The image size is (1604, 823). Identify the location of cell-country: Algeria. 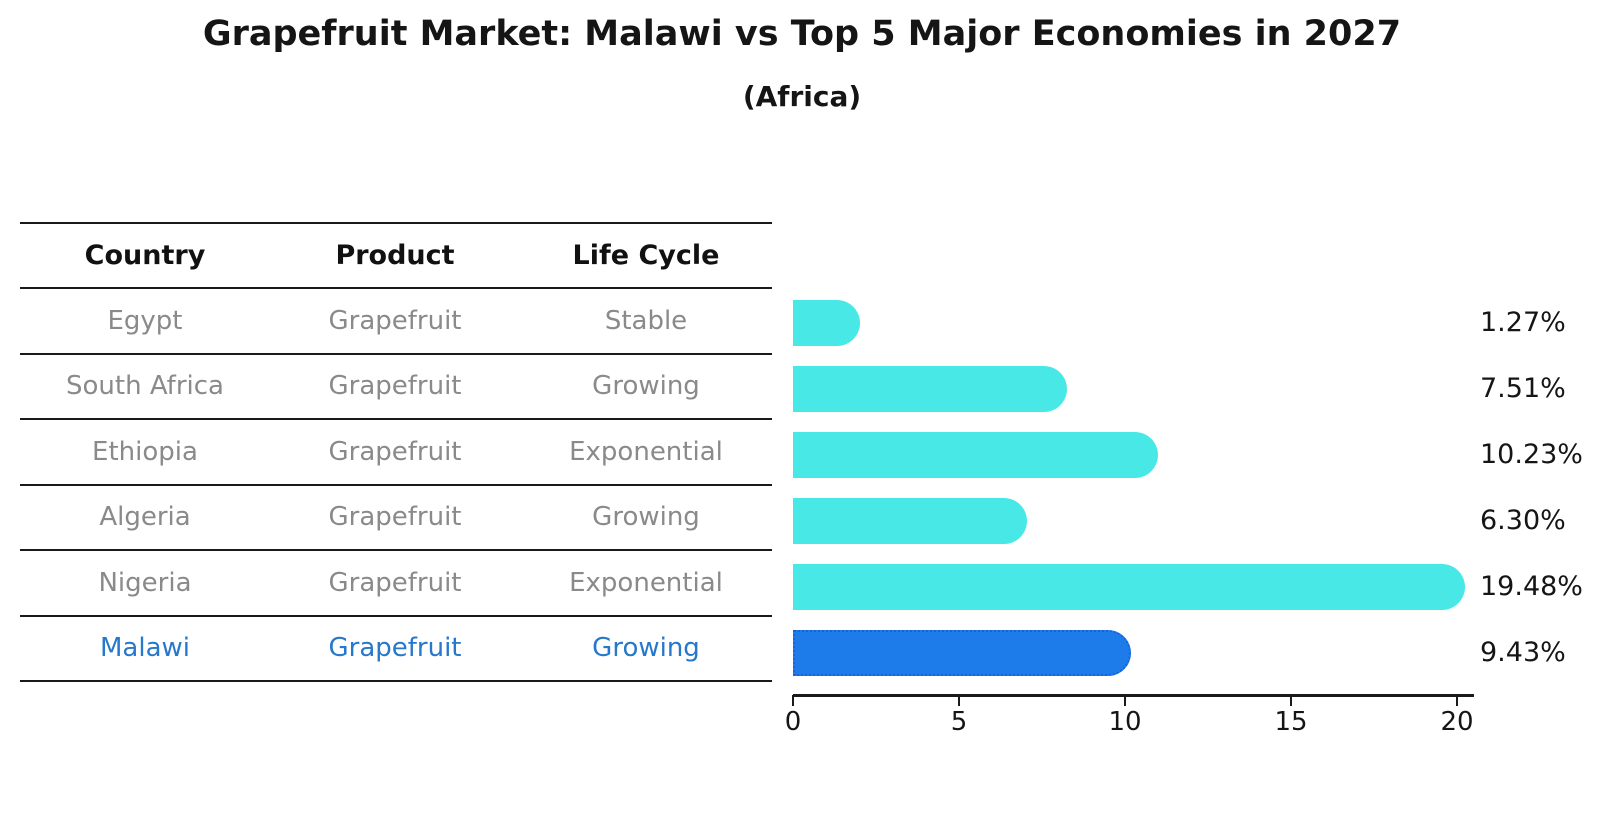
(145, 517).